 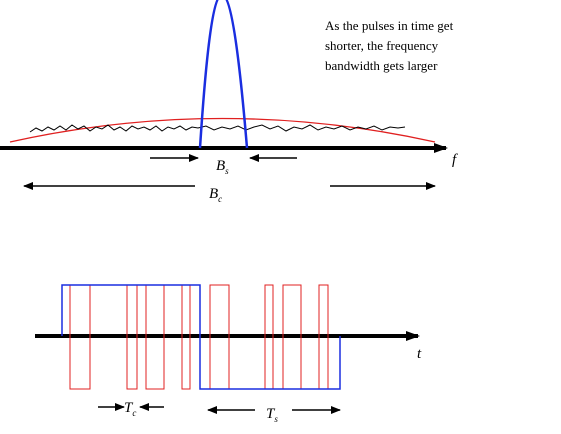 What do you see at coordinates (217, 128) in the screenshot?
I see `noise-floor` at bounding box center [217, 128].